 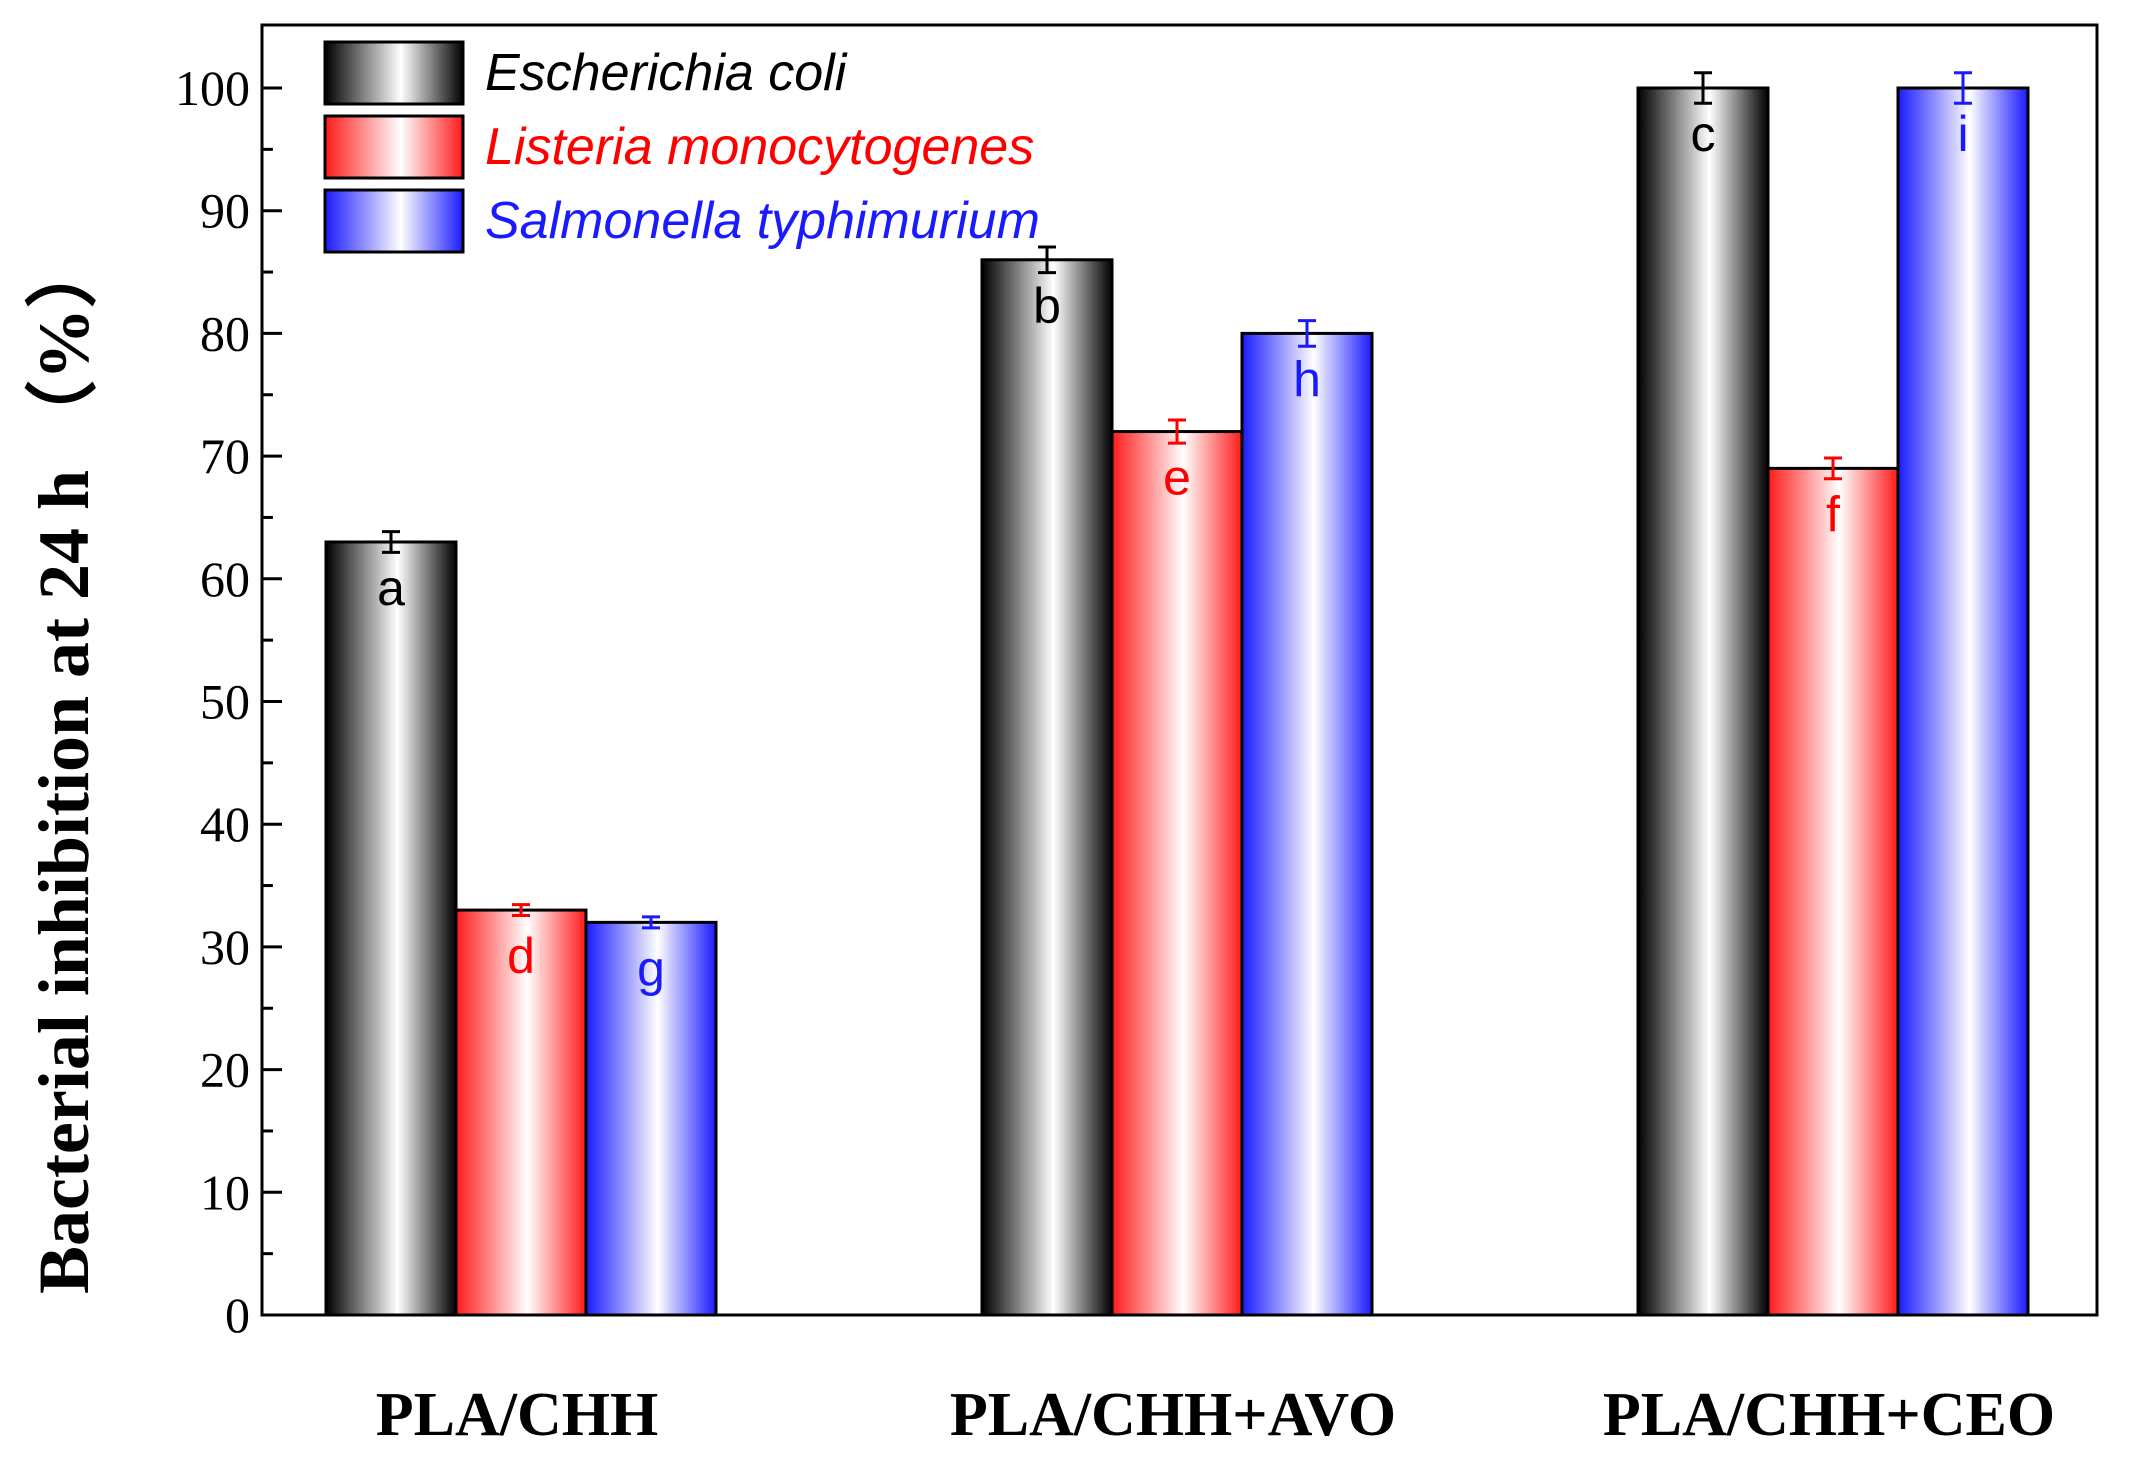 I want to click on y-tick-label: 10, so click(x=225, y=1192).